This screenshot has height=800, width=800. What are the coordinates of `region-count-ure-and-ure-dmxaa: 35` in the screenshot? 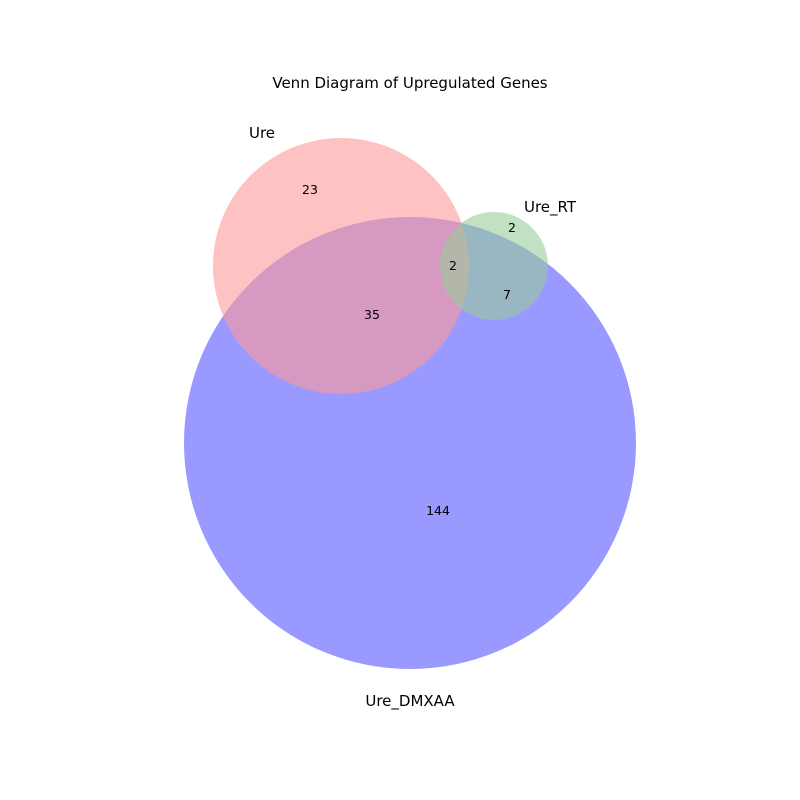 It's located at (372, 314).